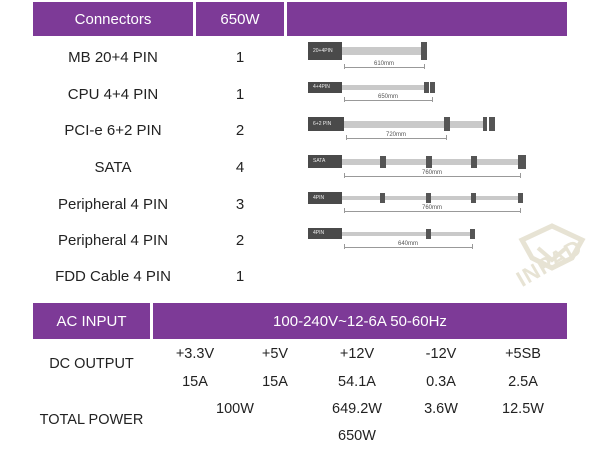 The image size is (600, 450). I want to click on header-wattage: 650W, so click(240, 19).